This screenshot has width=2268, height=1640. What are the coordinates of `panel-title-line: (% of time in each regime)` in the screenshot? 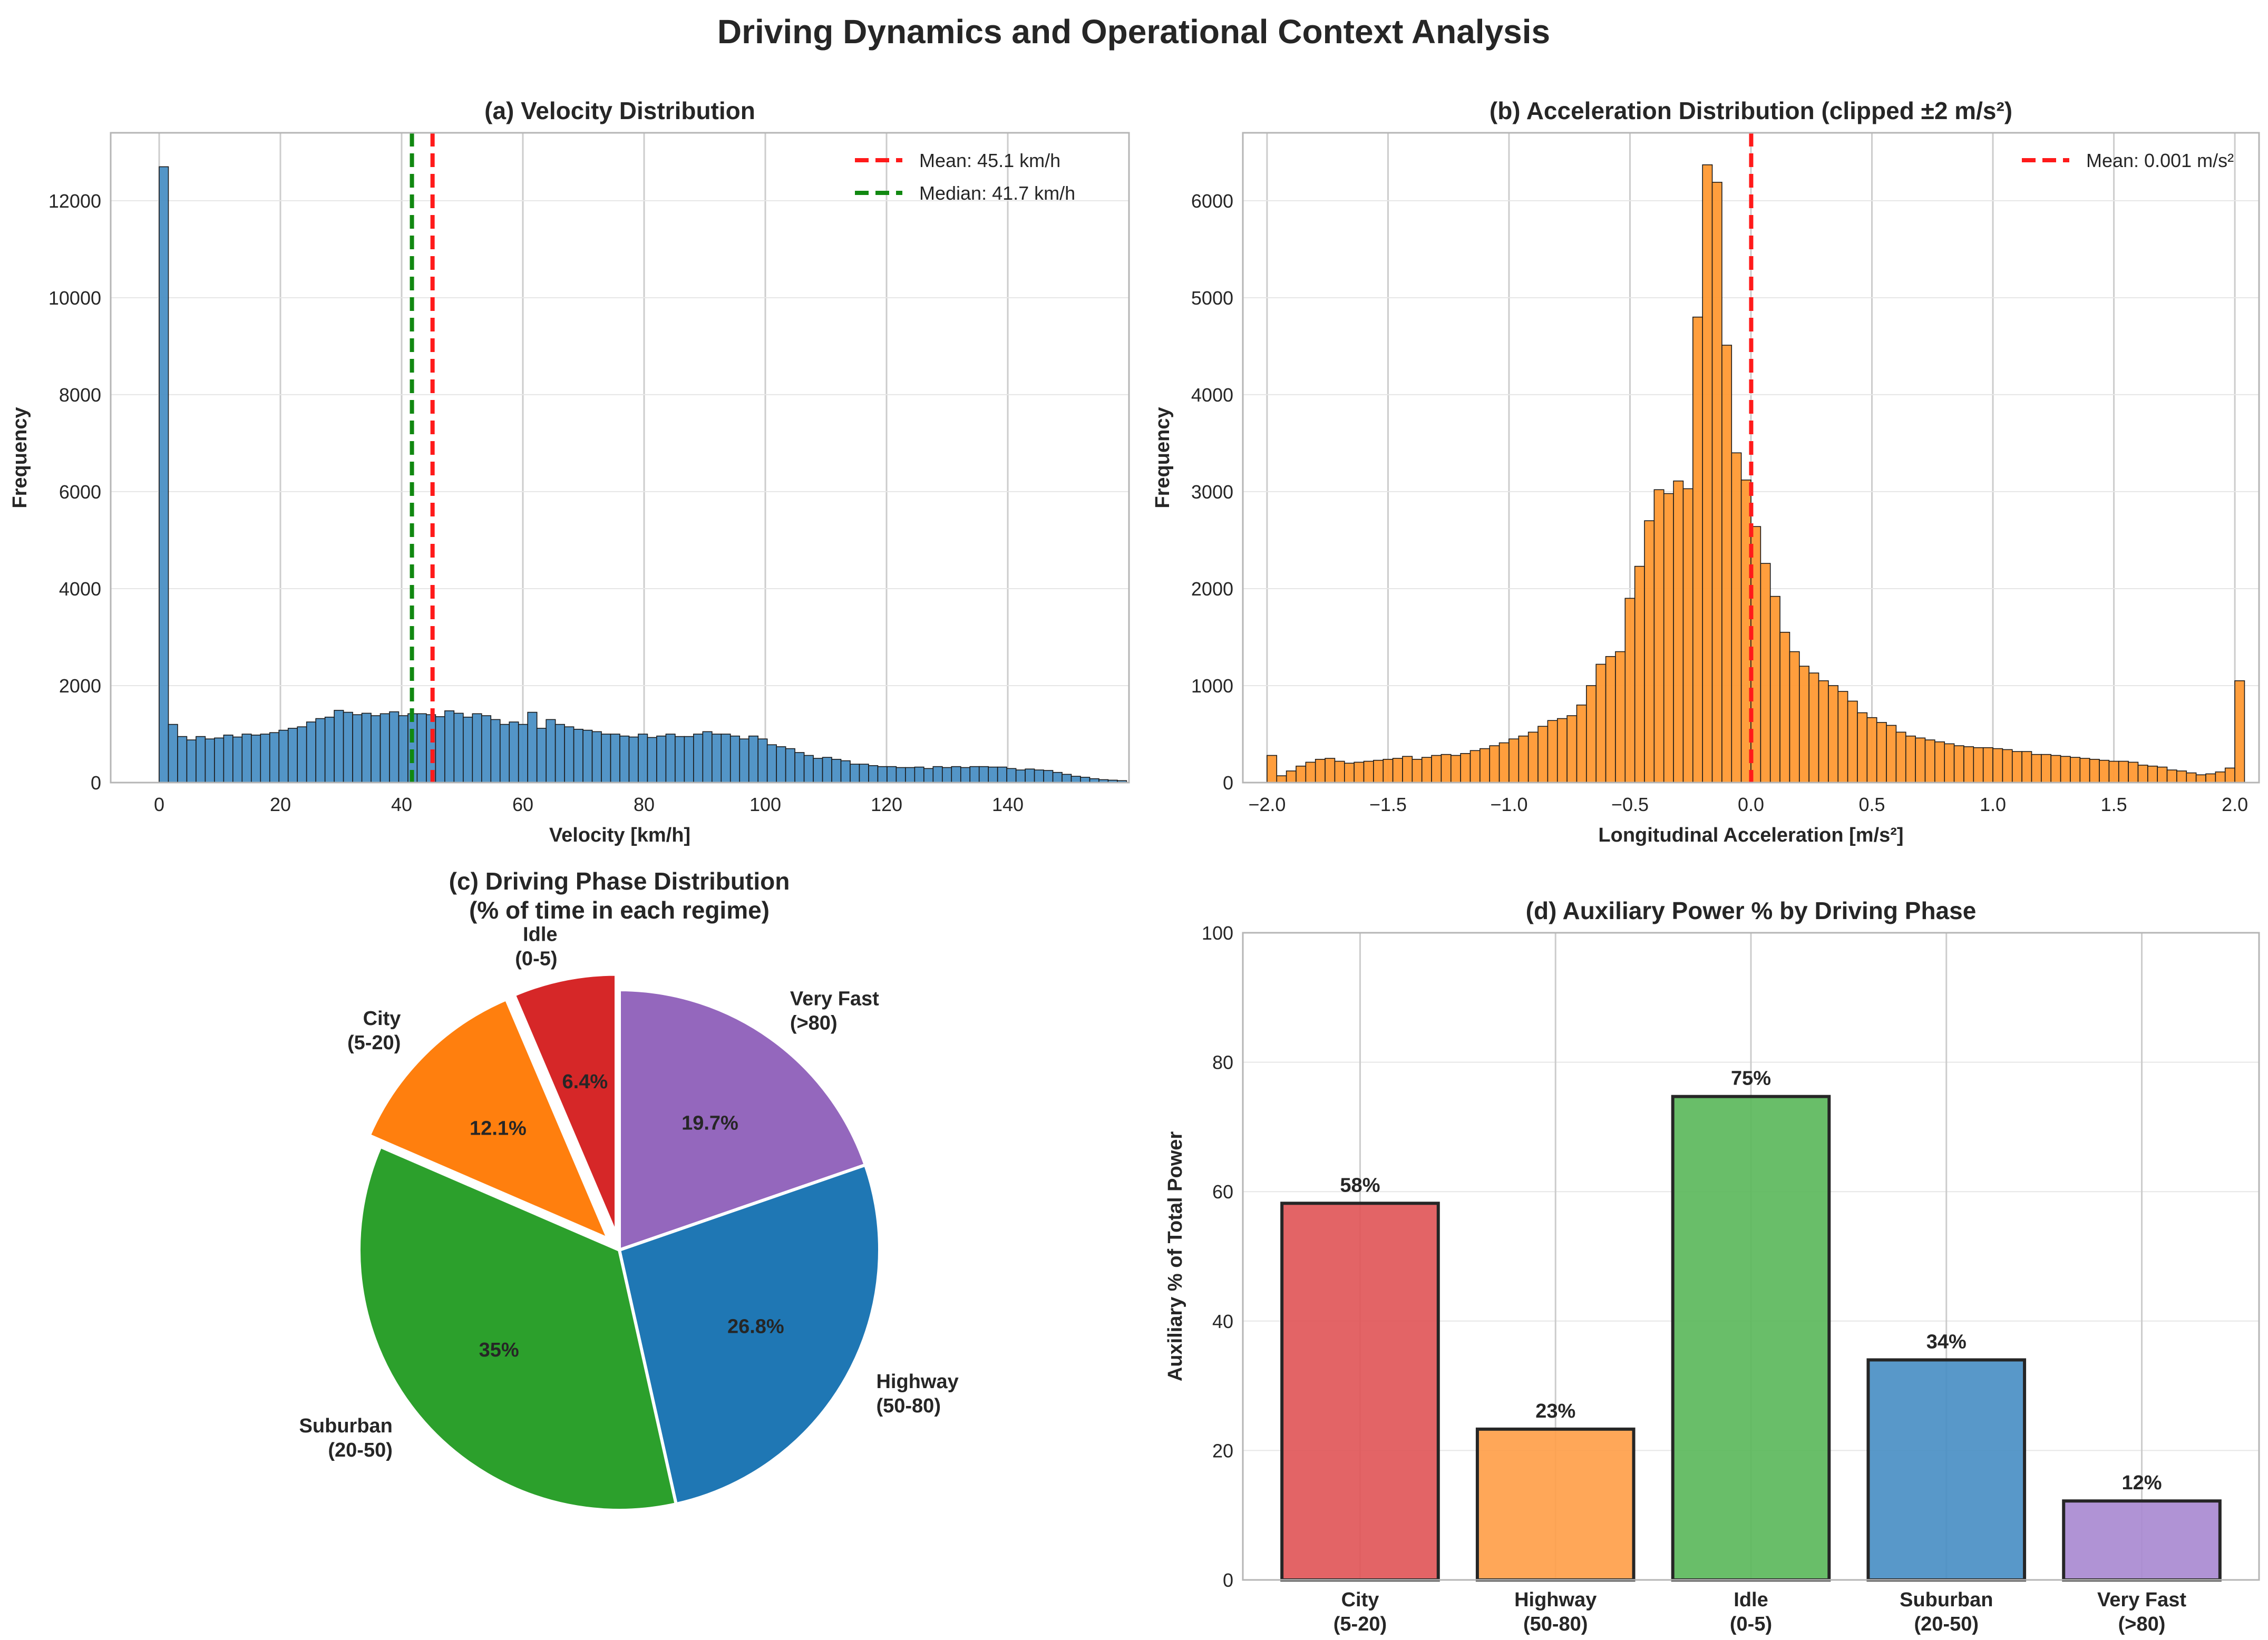 It's located at (619, 910).